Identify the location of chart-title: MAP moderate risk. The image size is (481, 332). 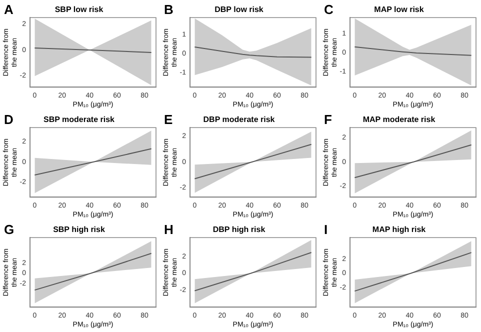
(399, 119).